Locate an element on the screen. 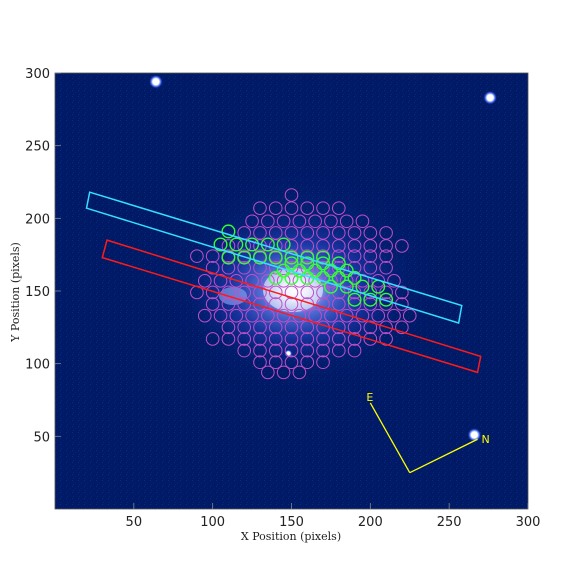 This screenshot has height=585, width=585. x-tick-label: 50 is located at coordinates (134, 522).